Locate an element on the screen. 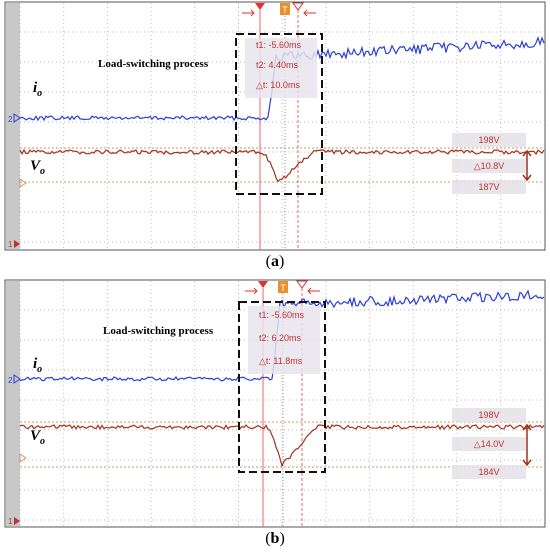  caption: (a) is located at coordinates (275, 261).